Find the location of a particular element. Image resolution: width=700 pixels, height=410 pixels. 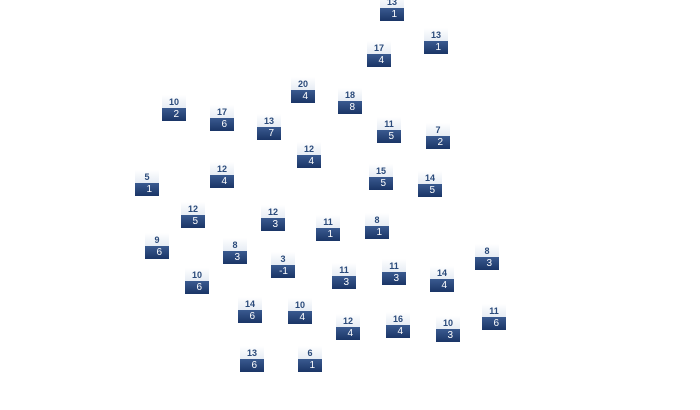

tile: 10 3 is located at coordinates (448, 329).